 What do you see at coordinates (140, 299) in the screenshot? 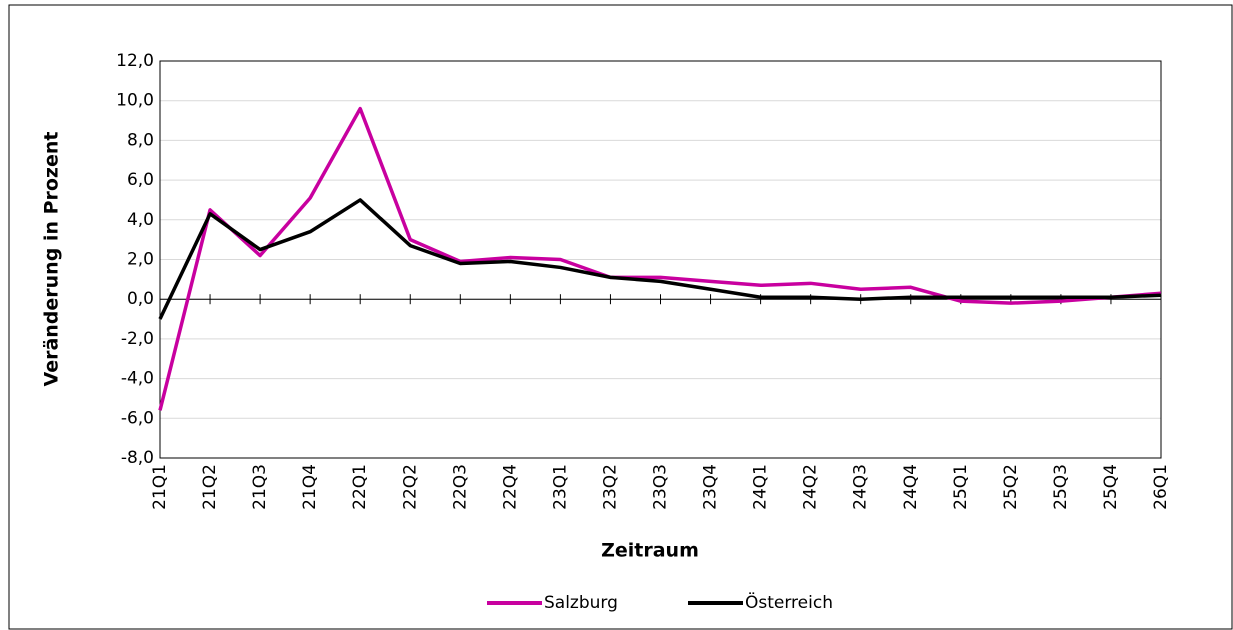
I see `y-tick-label: 0,0` at bounding box center [140, 299].